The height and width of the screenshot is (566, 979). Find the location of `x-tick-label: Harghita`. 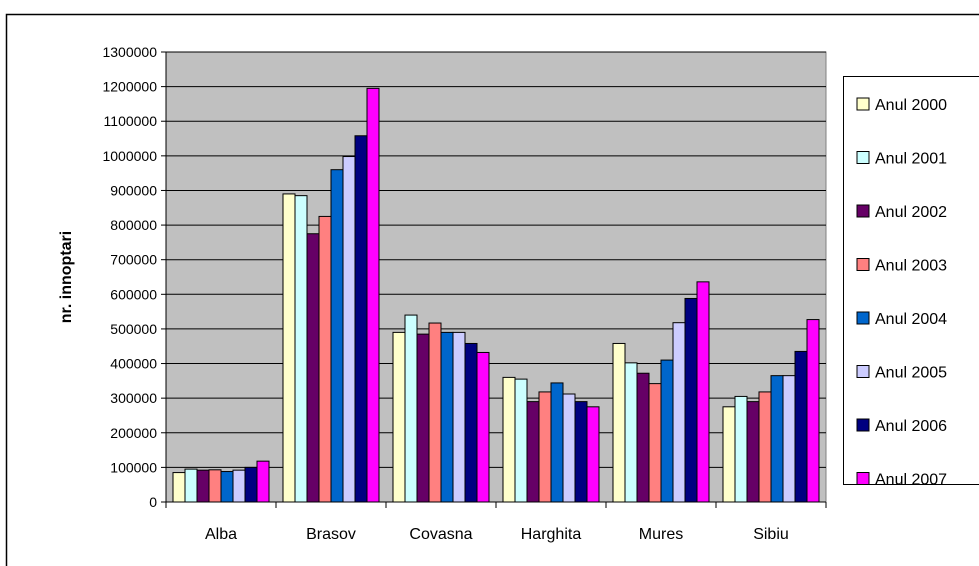

x-tick-label: Harghita is located at coordinates (551, 534).